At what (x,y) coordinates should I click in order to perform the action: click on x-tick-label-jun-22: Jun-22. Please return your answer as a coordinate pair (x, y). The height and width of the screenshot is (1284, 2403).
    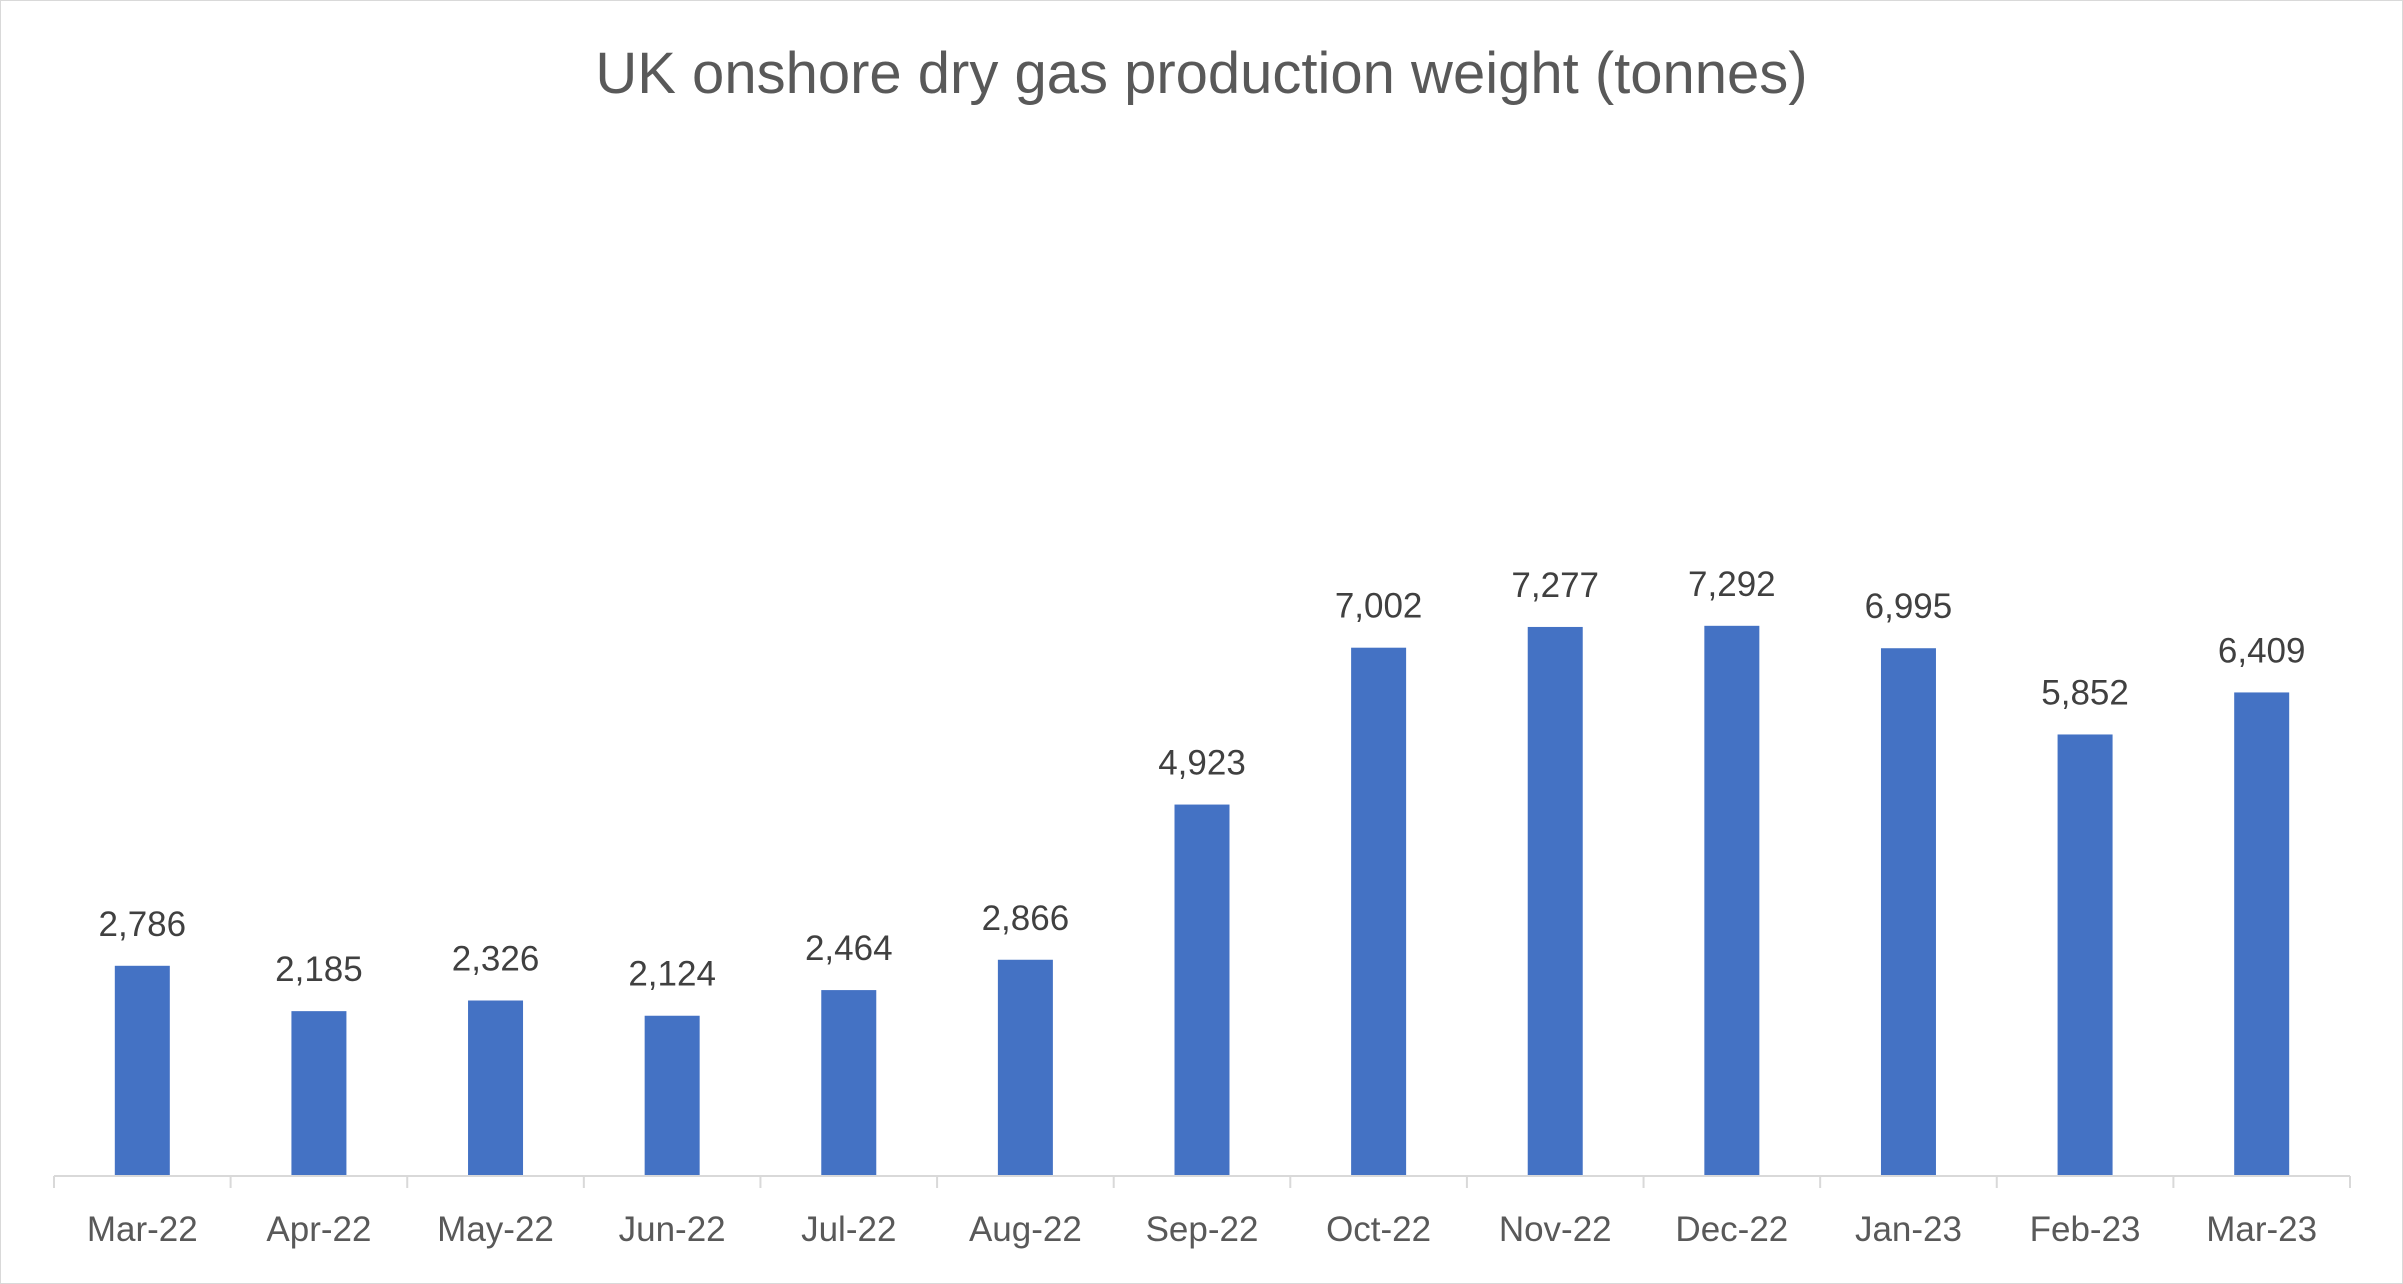
    Looking at the image, I should click on (672, 1229).